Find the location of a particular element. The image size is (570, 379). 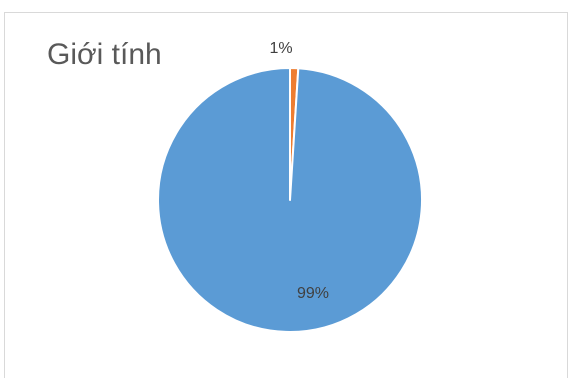

data-label-large: 99% is located at coordinates (313, 293).